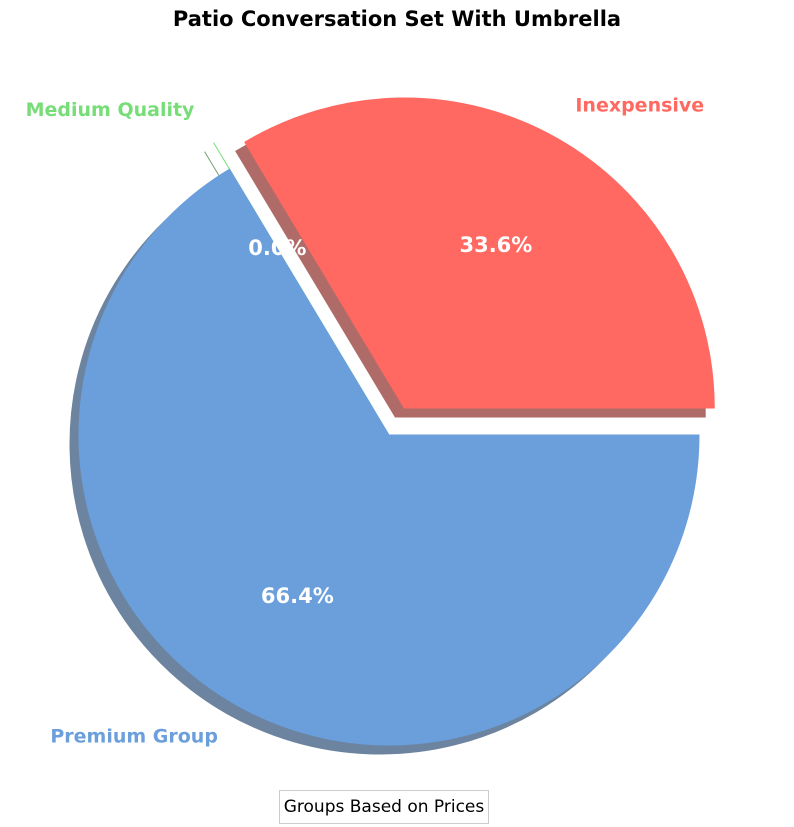 Image resolution: width=794 pixels, height=827 pixels. I want to click on legend-title: Groups Based on Prices, so click(384, 807).